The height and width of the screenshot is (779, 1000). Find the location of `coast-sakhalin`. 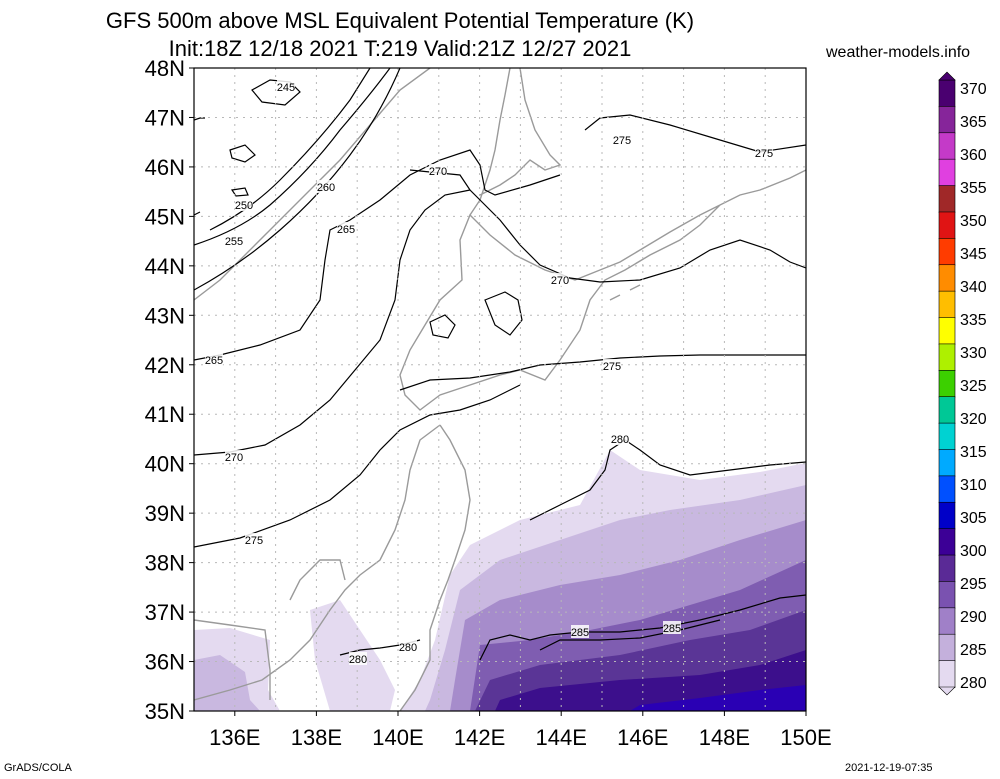

coast-sakhalin is located at coordinates (515, 142).